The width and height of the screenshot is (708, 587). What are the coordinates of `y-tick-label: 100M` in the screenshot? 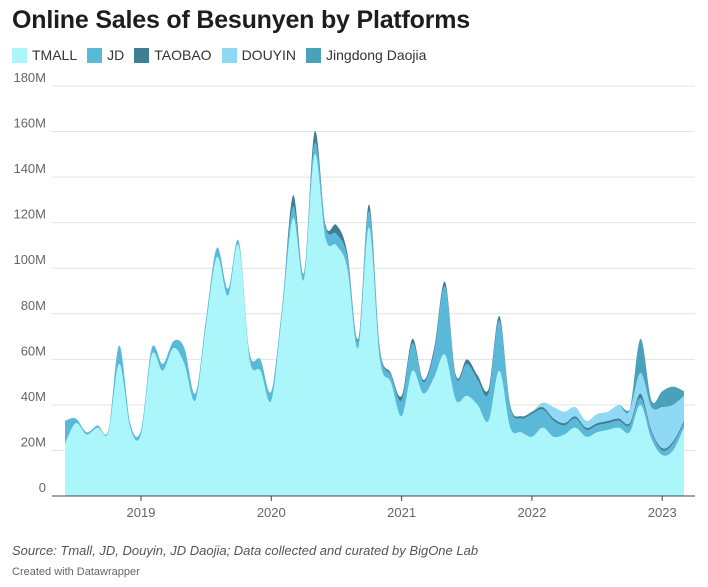 It's located at (29, 259).